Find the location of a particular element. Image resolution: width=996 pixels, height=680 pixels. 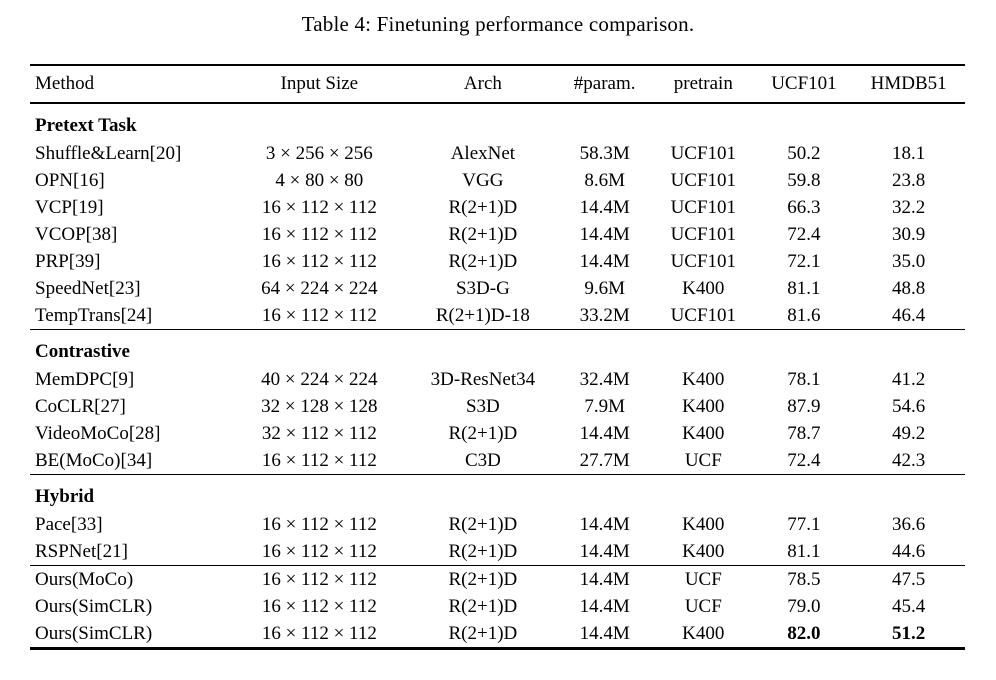

column-header-param: #param. is located at coordinates (604, 83).